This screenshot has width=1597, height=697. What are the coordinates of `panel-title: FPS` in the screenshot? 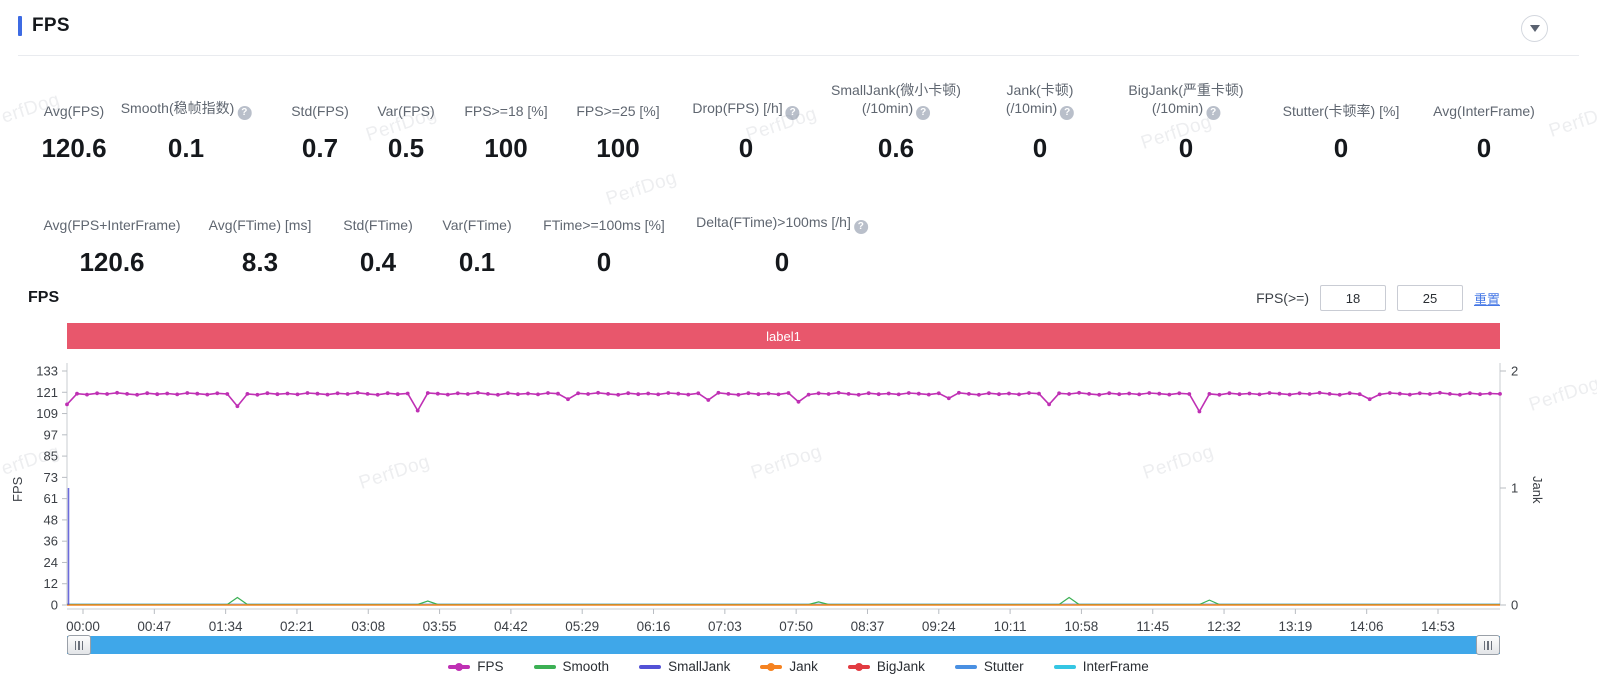 It's located at (51, 25).